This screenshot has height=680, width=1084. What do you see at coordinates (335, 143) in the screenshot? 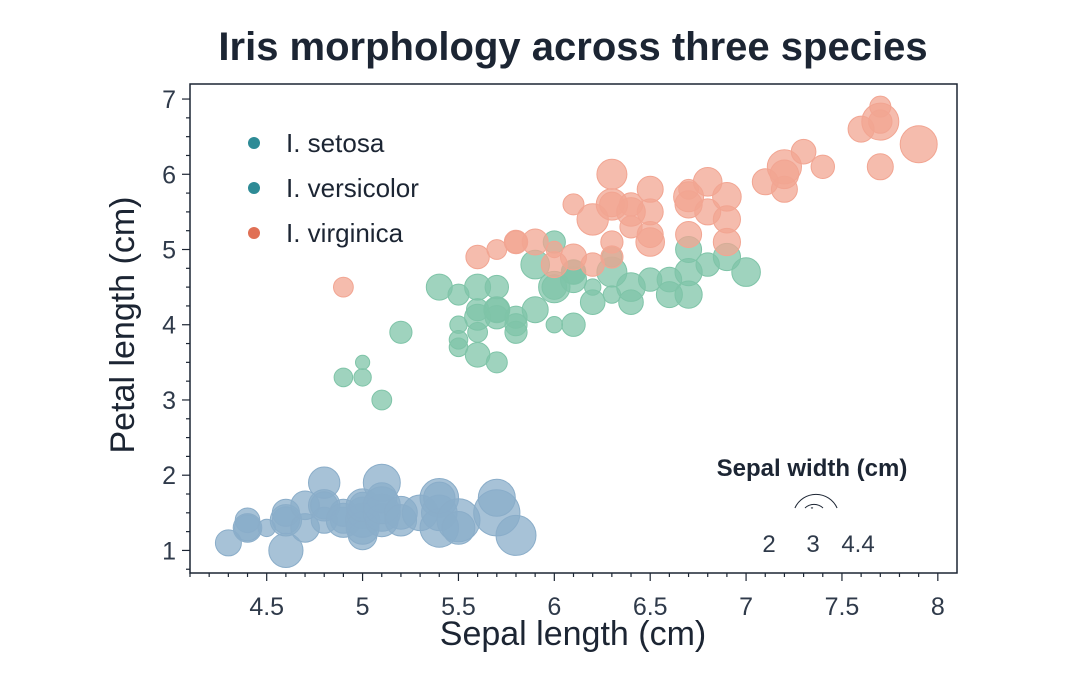
I see `legend-label-0: I. setosa` at bounding box center [335, 143].